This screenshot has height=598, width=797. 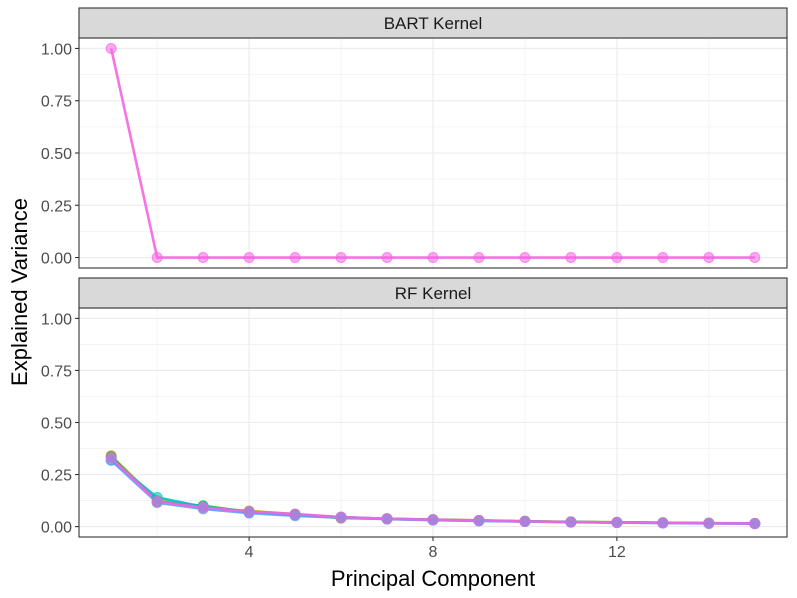 What do you see at coordinates (433, 578) in the screenshot?
I see `x-axis-title: Principal Component` at bounding box center [433, 578].